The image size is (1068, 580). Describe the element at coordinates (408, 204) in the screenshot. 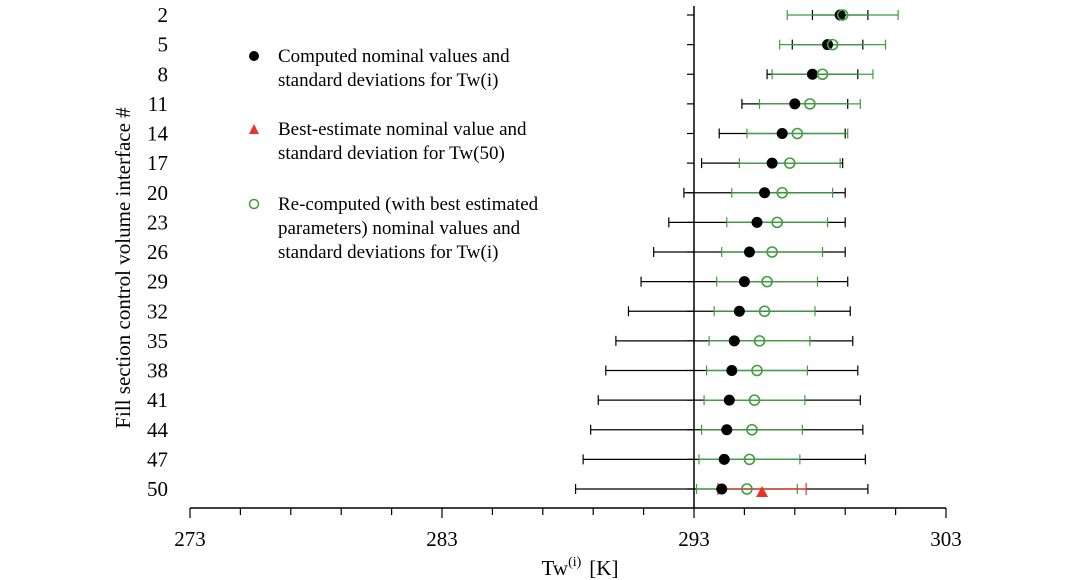

I see `legend-label: Re-computed (with best estimated` at that location.